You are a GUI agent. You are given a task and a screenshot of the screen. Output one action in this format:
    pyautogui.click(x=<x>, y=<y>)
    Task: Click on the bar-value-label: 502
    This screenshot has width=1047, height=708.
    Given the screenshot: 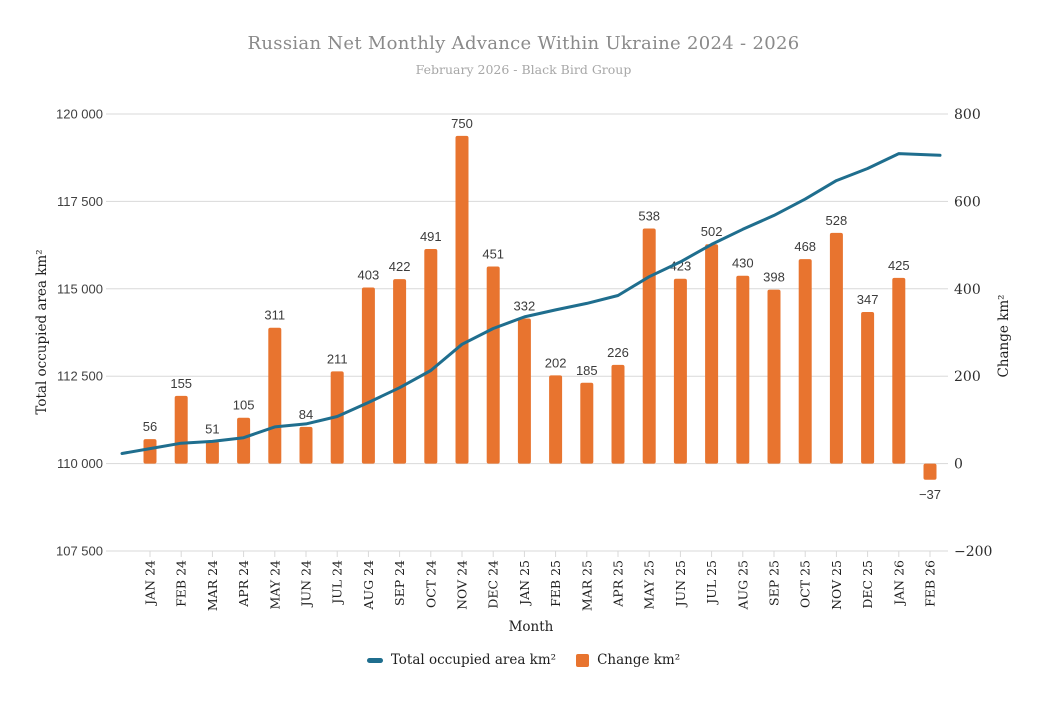 What is the action you would take?
    pyautogui.click(x=712, y=231)
    